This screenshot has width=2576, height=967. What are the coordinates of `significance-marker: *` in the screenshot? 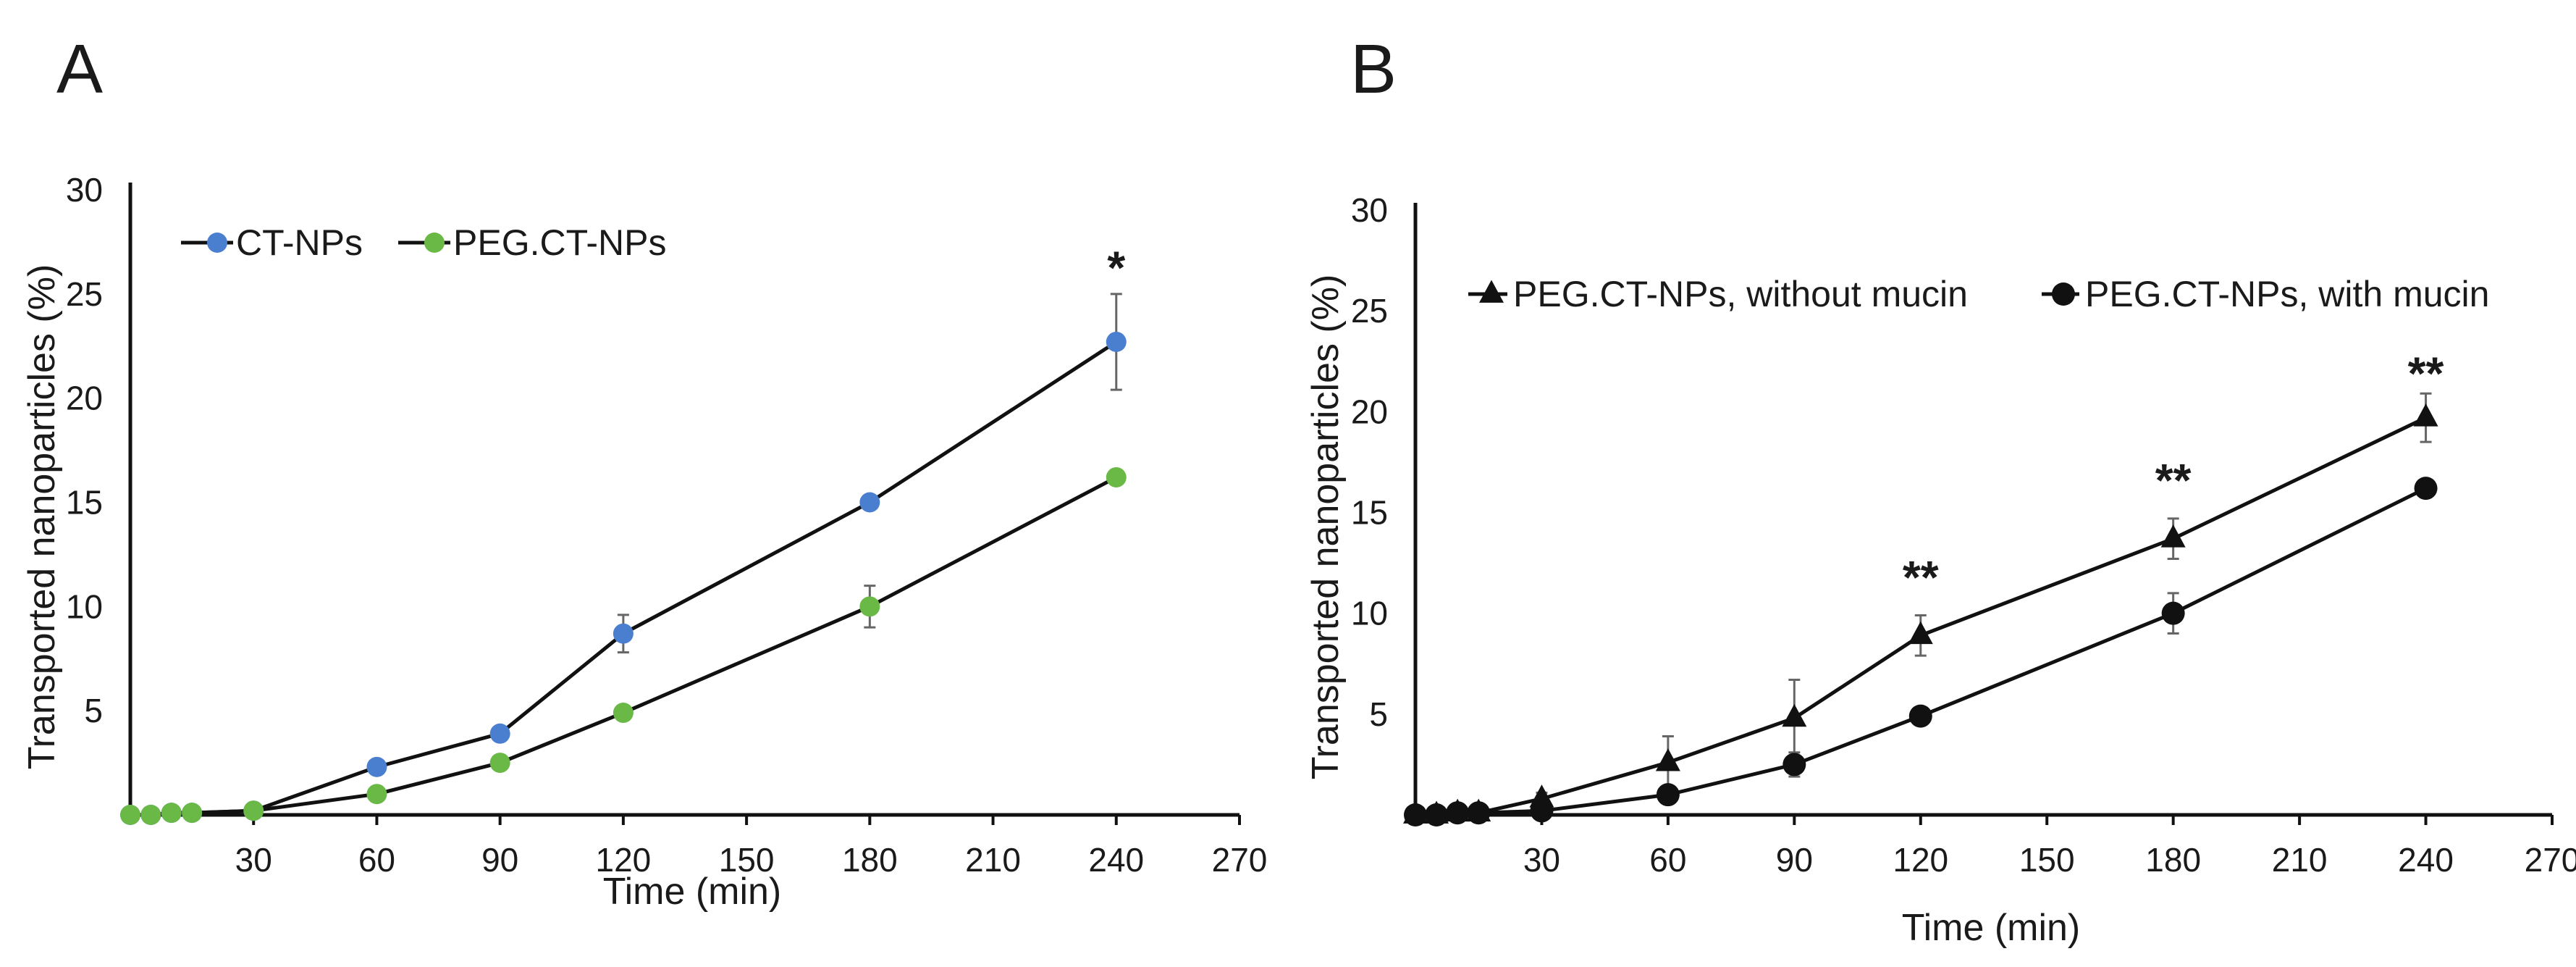 It's located at (1116, 267).